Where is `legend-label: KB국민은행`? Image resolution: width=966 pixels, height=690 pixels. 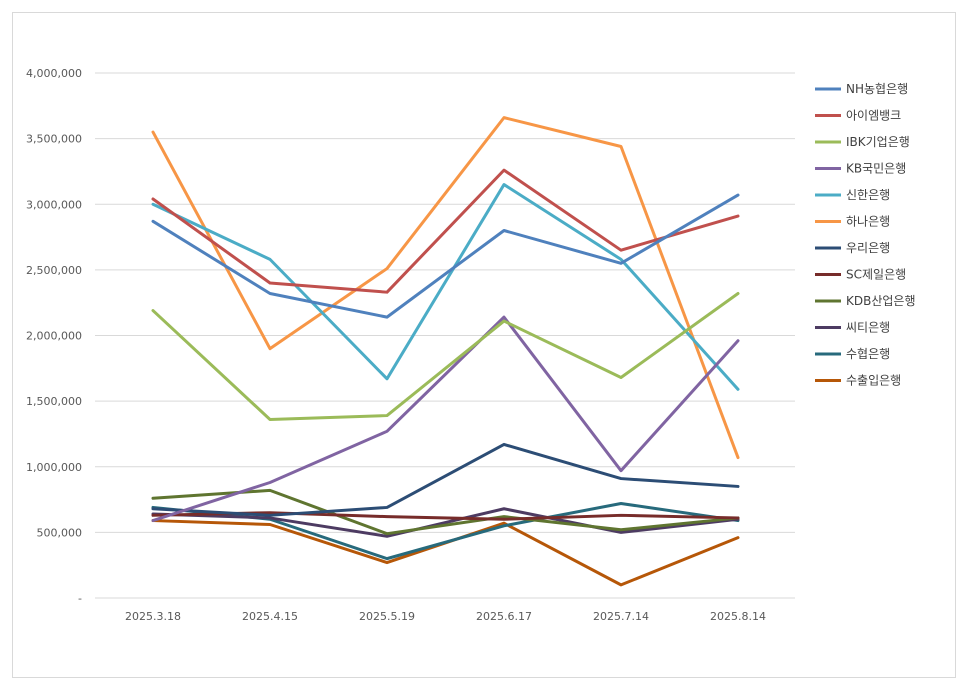 legend-label: KB국민은행 is located at coordinates (876, 168).